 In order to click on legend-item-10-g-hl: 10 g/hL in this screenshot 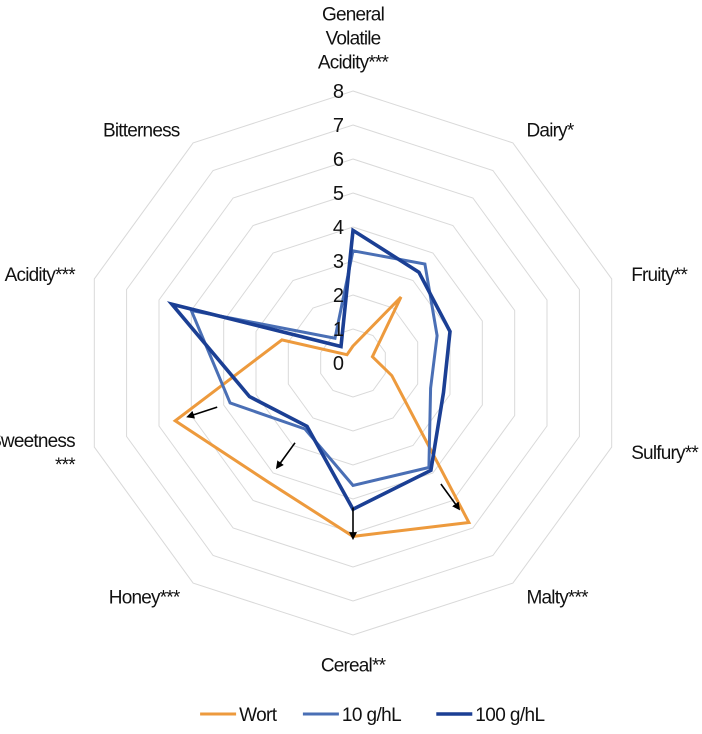, I will do `click(352, 715)`.